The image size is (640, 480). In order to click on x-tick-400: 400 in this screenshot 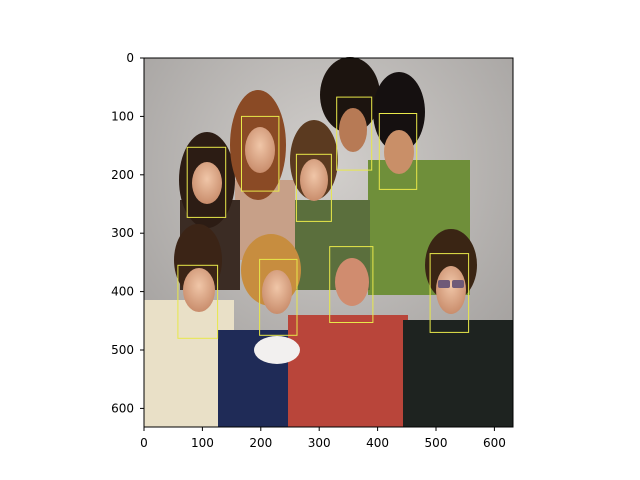, I will do `click(377, 443)`.